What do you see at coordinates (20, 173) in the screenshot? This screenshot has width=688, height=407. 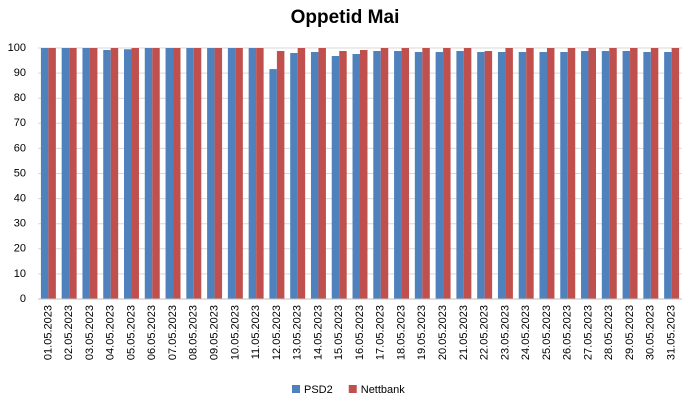 I see `y-tick-label: 50` at bounding box center [20, 173].